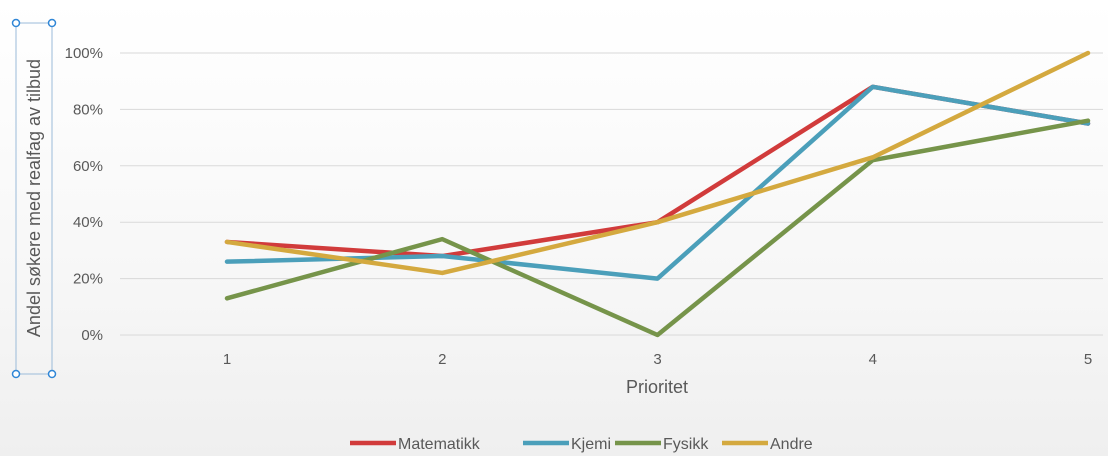  I want to click on legend-label: Andre, so click(791, 444).